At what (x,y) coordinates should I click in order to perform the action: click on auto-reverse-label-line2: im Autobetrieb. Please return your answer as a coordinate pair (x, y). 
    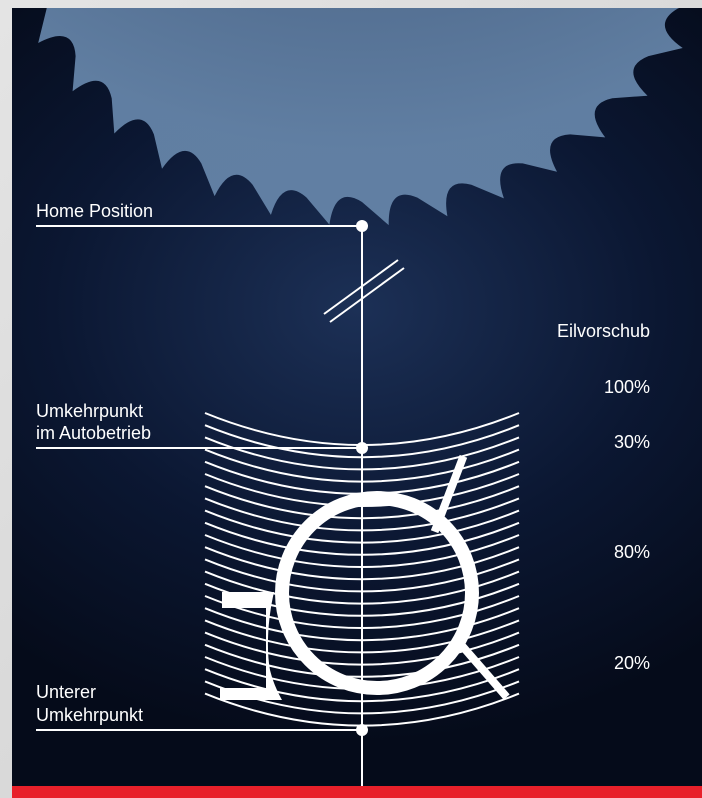
    Looking at the image, I should click on (94, 433).